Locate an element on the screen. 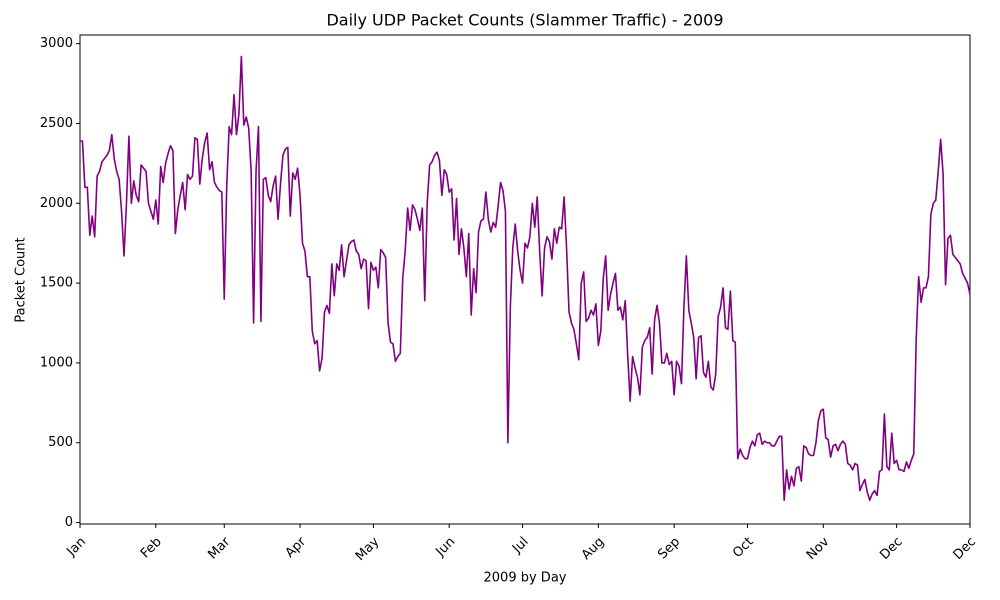  x-tick-label: Jul is located at coordinates (520, 545).